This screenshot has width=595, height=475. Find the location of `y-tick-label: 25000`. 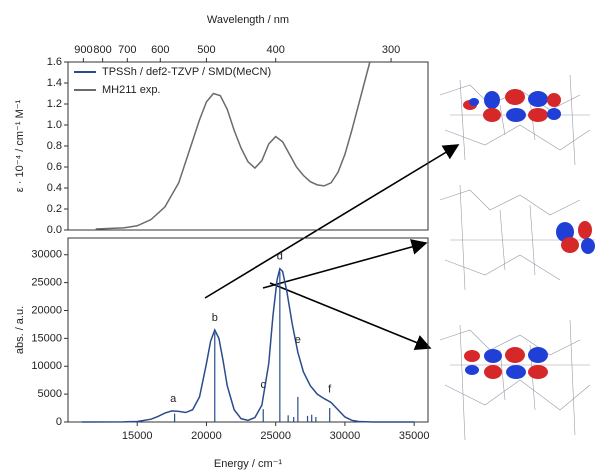

y-tick-label: 25000 is located at coordinates (46, 283).